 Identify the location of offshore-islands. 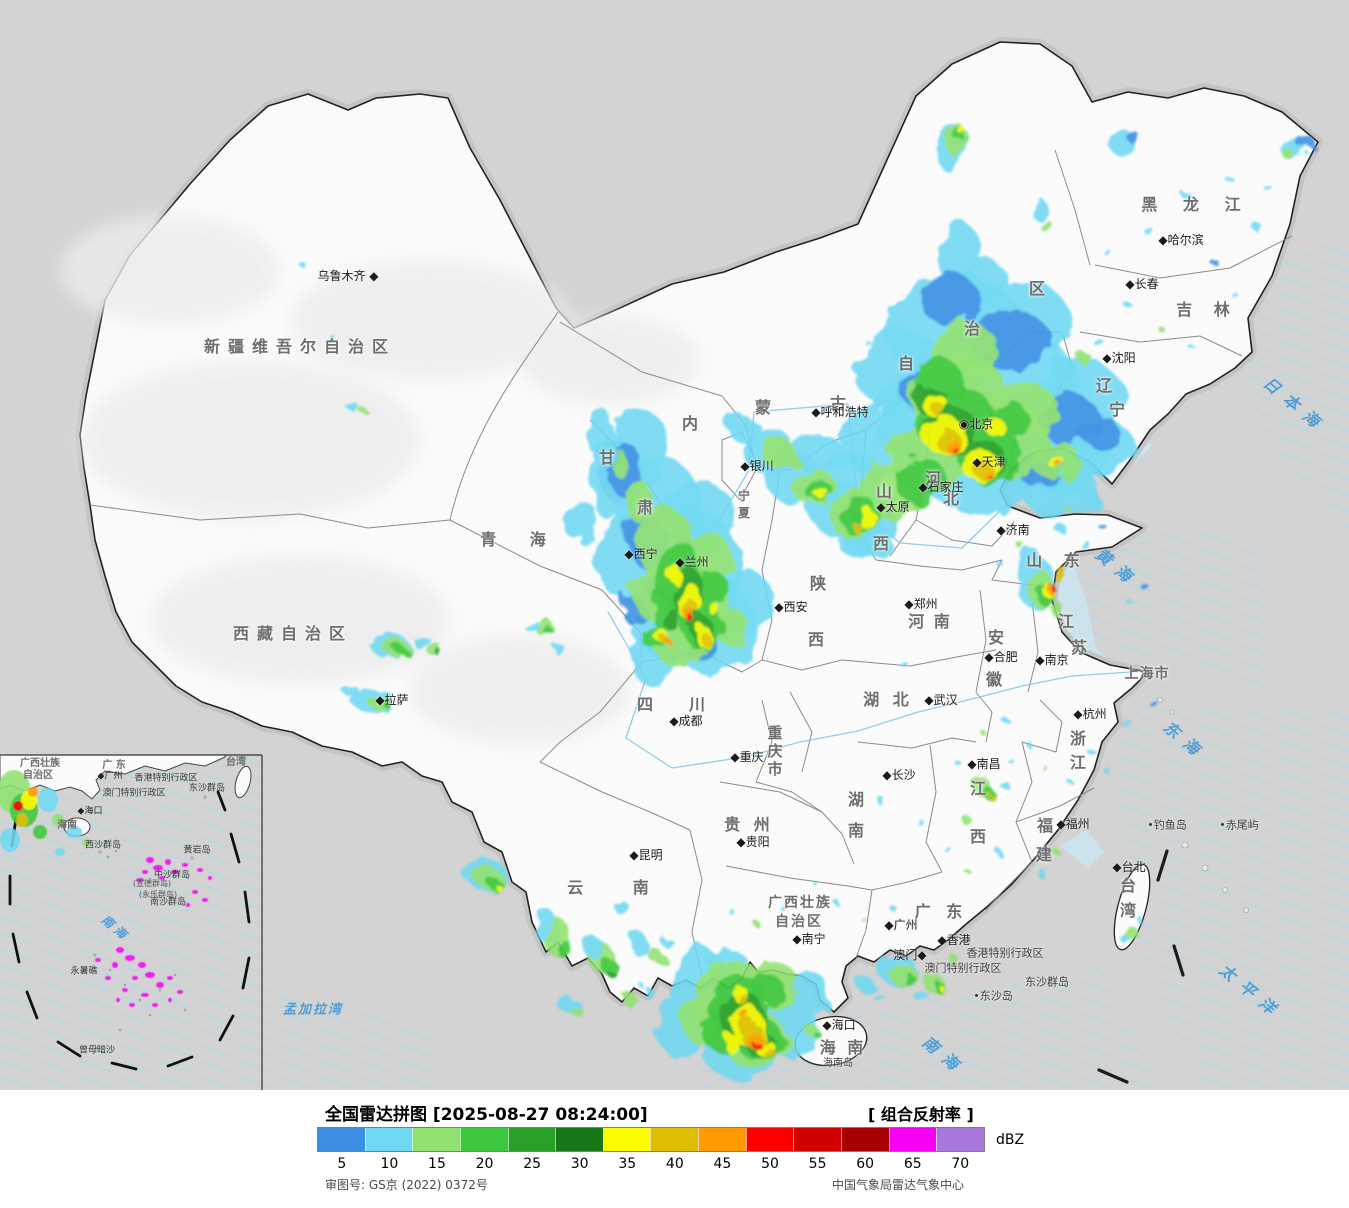
(1203, 805).